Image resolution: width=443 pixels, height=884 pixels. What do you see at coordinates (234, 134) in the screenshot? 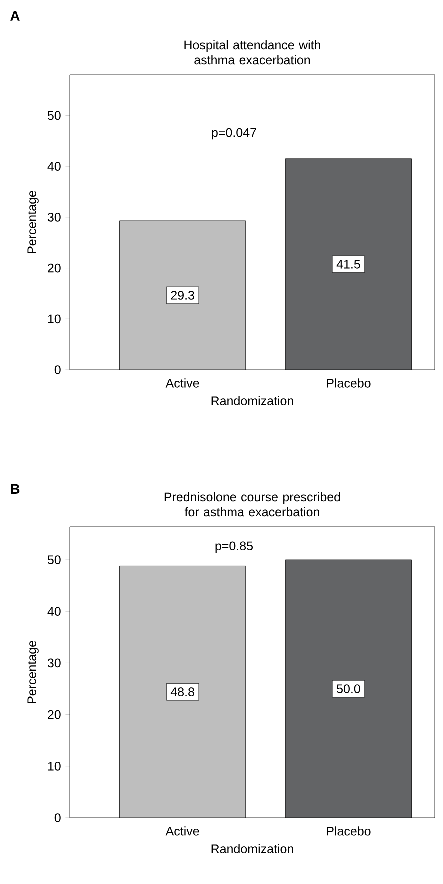
I see `annotation: p=0.047` at bounding box center [234, 134].